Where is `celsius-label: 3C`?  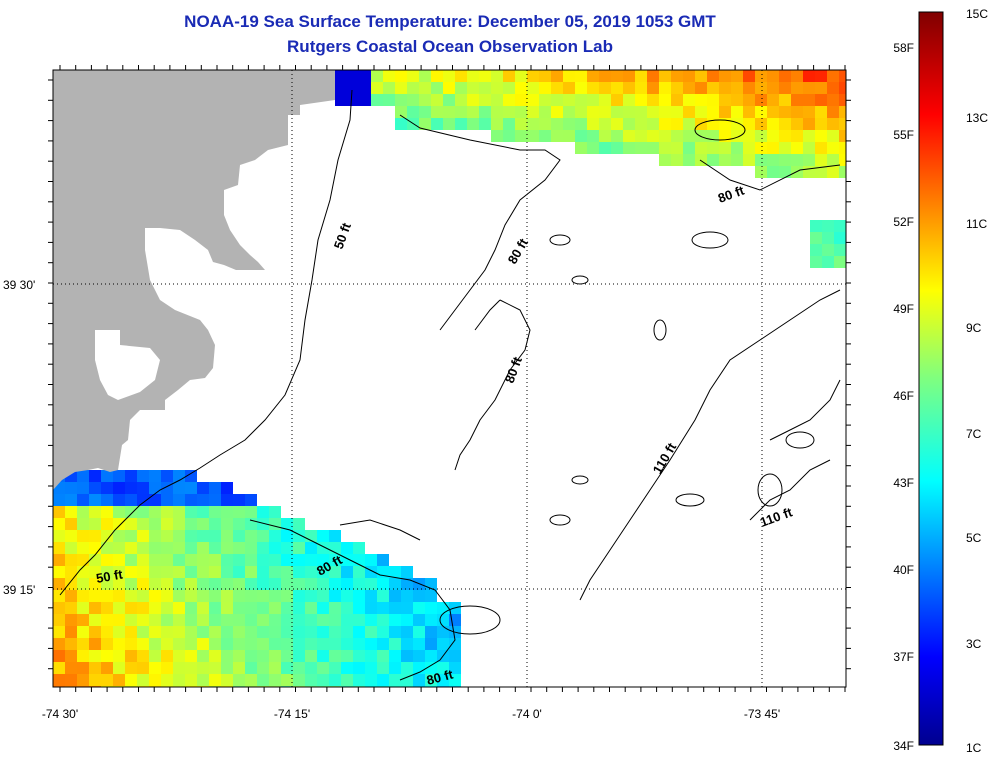 celsius-label: 3C is located at coordinates (974, 644).